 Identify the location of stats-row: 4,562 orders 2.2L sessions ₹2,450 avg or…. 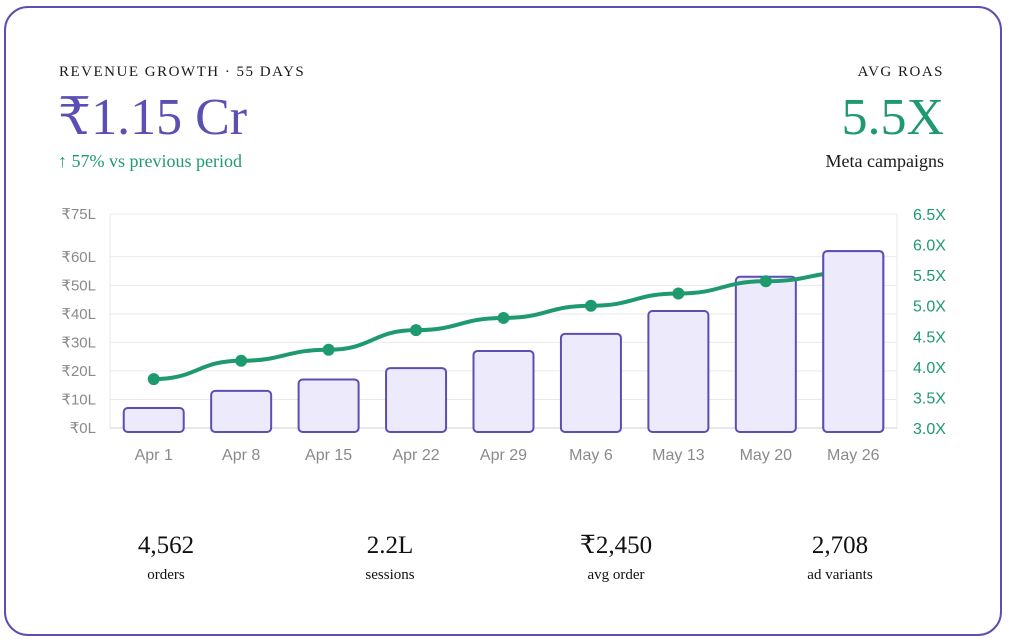
(504, 562).